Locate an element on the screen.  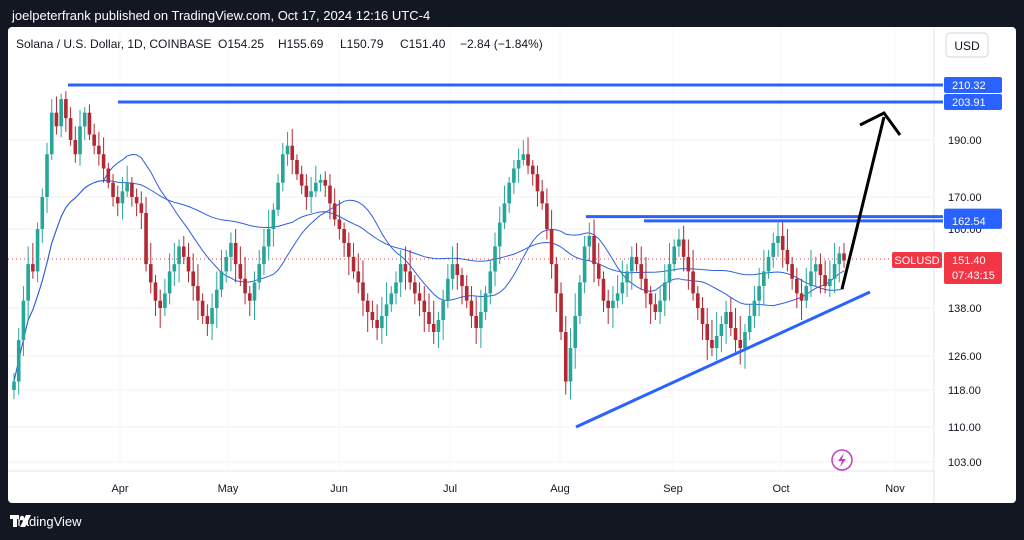
x-tick-label: Oct is located at coordinates (780, 489).